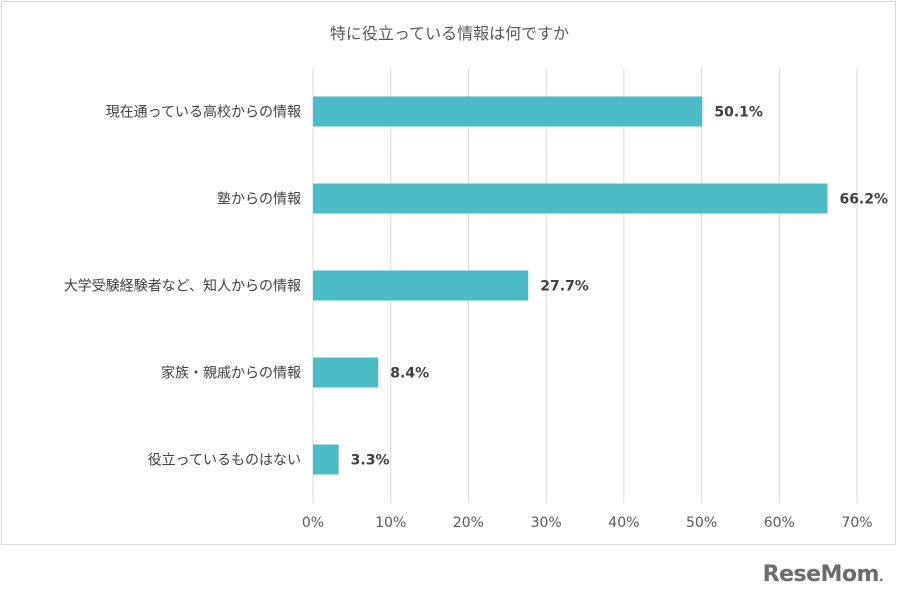 Image resolution: width=899 pixels, height=599 pixels. I want to click on x-tick-label: 30%, so click(546, 523).